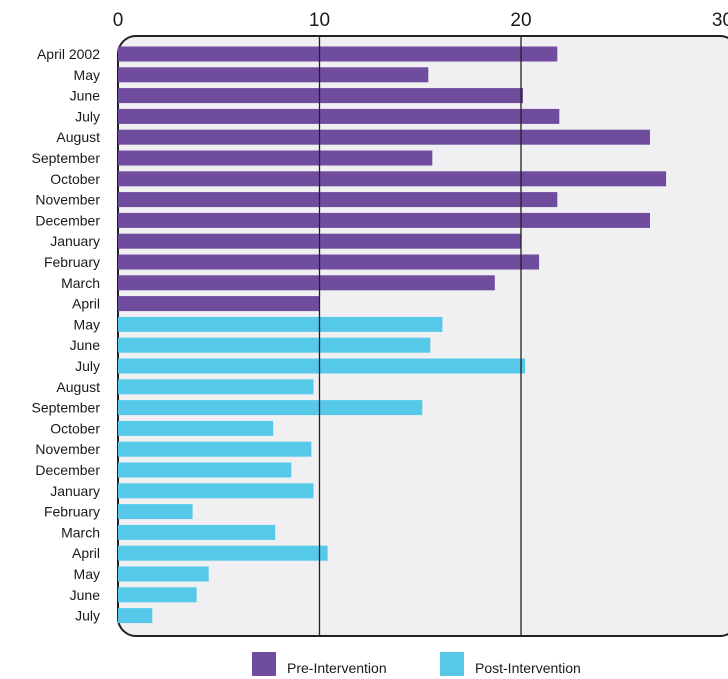  Describe the element at coordinates (416, 664) in the screenshot. I see `legend: Pre-Intervention Post-Intervention` at that location.